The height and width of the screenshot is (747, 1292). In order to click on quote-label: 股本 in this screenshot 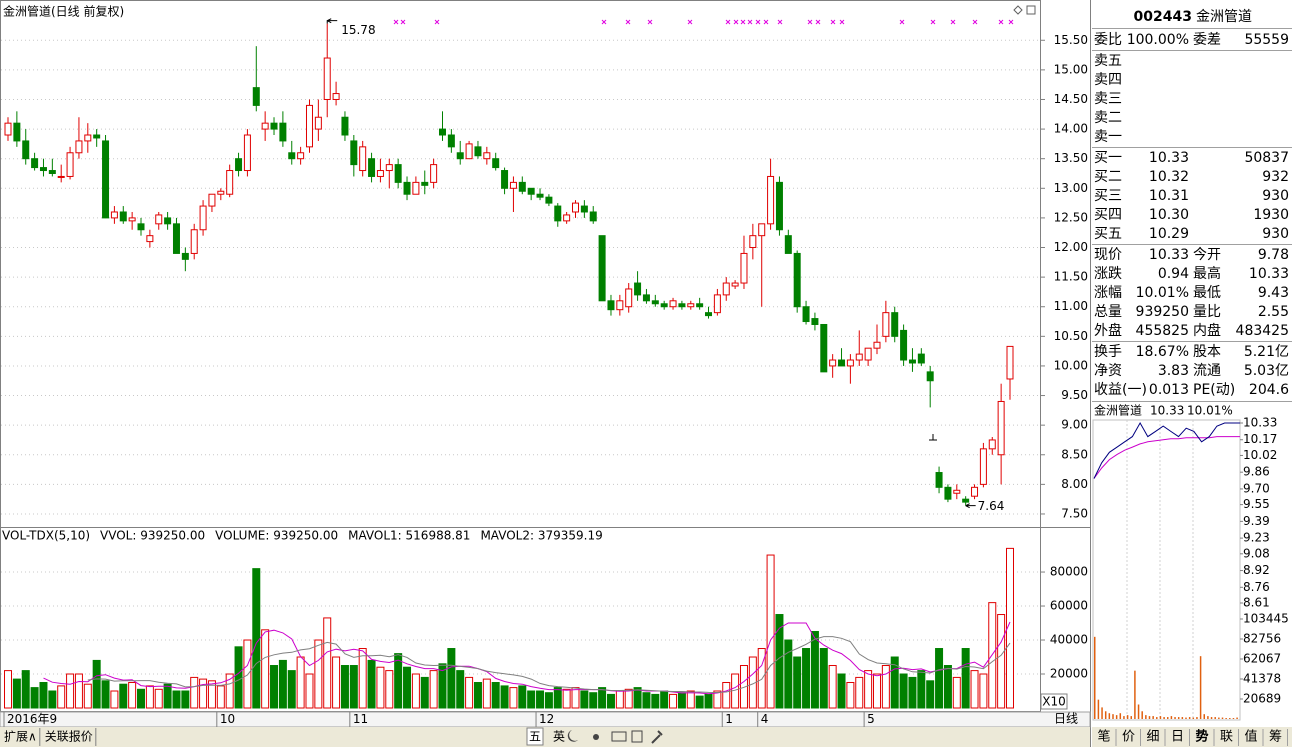, I will do `click(1207, 352)`.